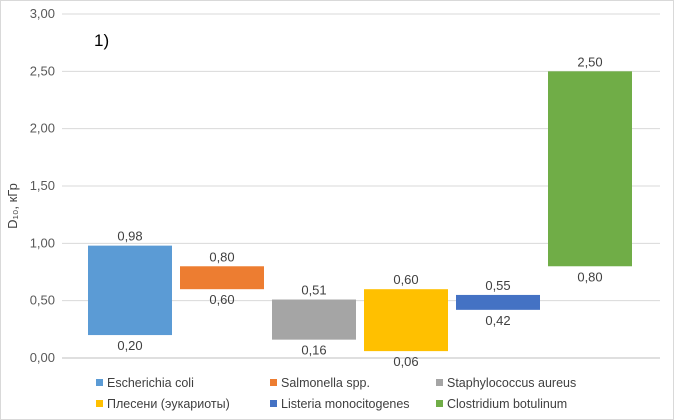  I want to click on legend-label: Плесени (эукариоты), so click(168, 403).